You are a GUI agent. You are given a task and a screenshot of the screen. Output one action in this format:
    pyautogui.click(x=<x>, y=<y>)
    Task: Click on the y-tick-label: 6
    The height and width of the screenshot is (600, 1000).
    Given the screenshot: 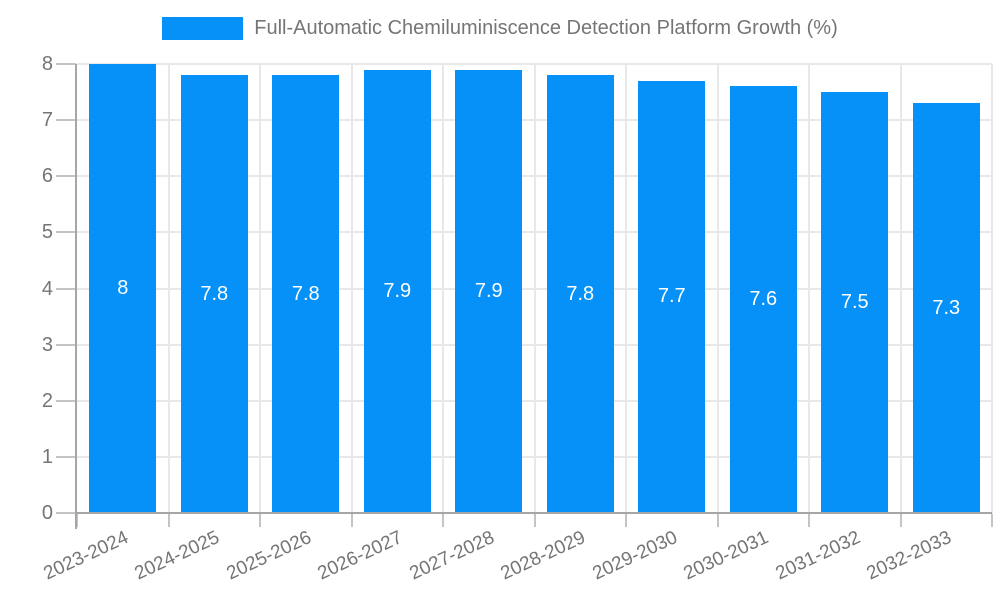 What is the action you would take?
    pyautogui.click(x=47, y=176)
    